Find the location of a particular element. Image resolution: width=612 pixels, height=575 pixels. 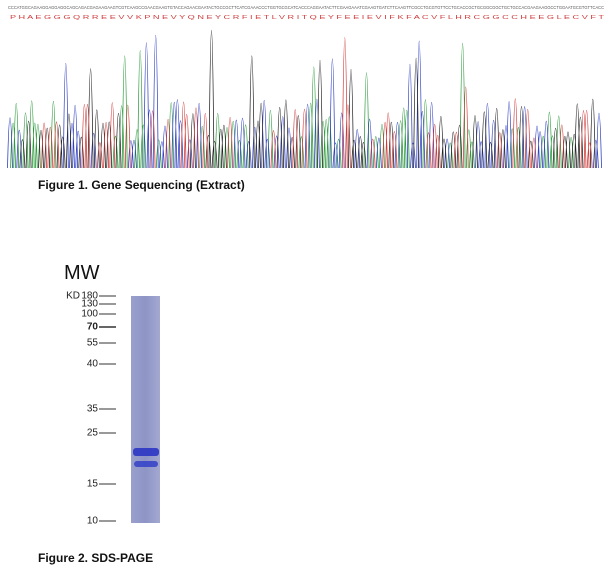

figure-caption: Figure 2. SDS-PAGE is located at coordinates (95, 558).